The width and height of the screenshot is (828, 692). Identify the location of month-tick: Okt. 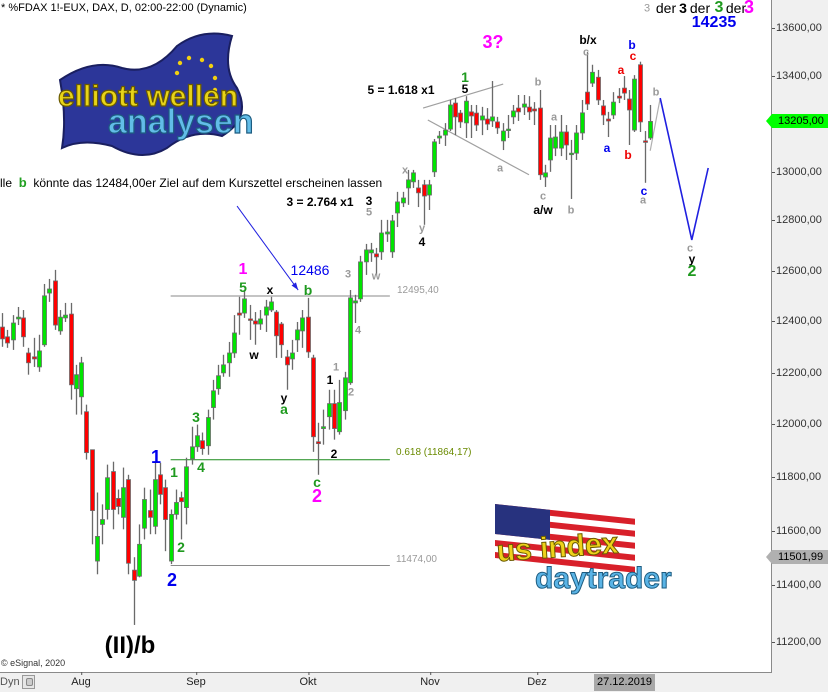
(308, 680).